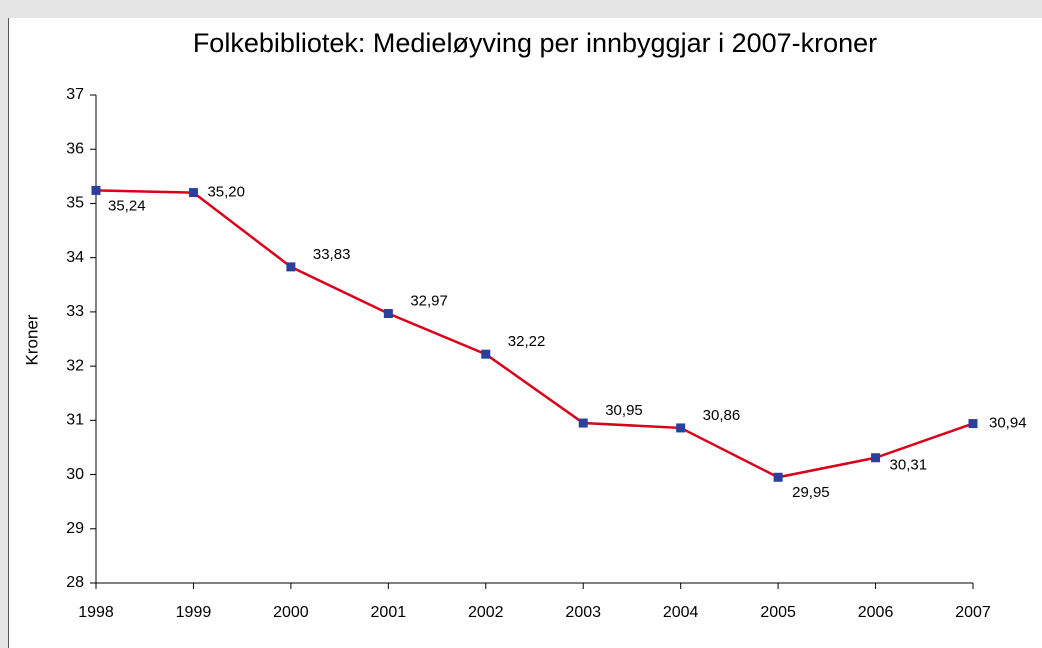 The image size is (1042, 648). What do you see at coordinates (973, 612) in the screenshot?
I see `x-tick-label: 2007` at bounding box center [973, 612].